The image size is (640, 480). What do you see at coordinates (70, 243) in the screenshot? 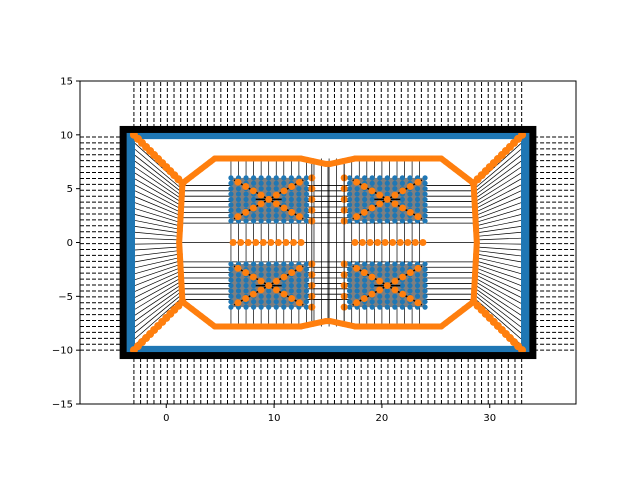
I see `y-tick-label: 0` at bounding box center [70, 243].